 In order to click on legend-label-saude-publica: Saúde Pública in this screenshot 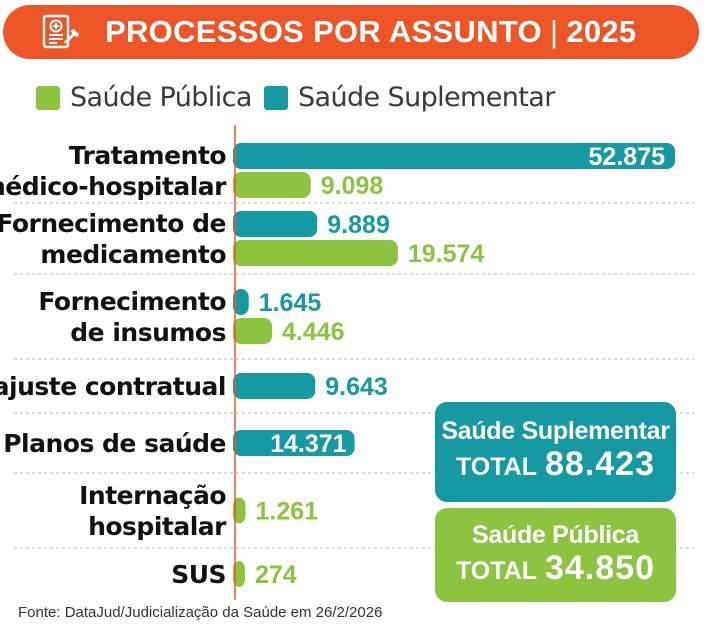, I will do `click(161, 97)`.